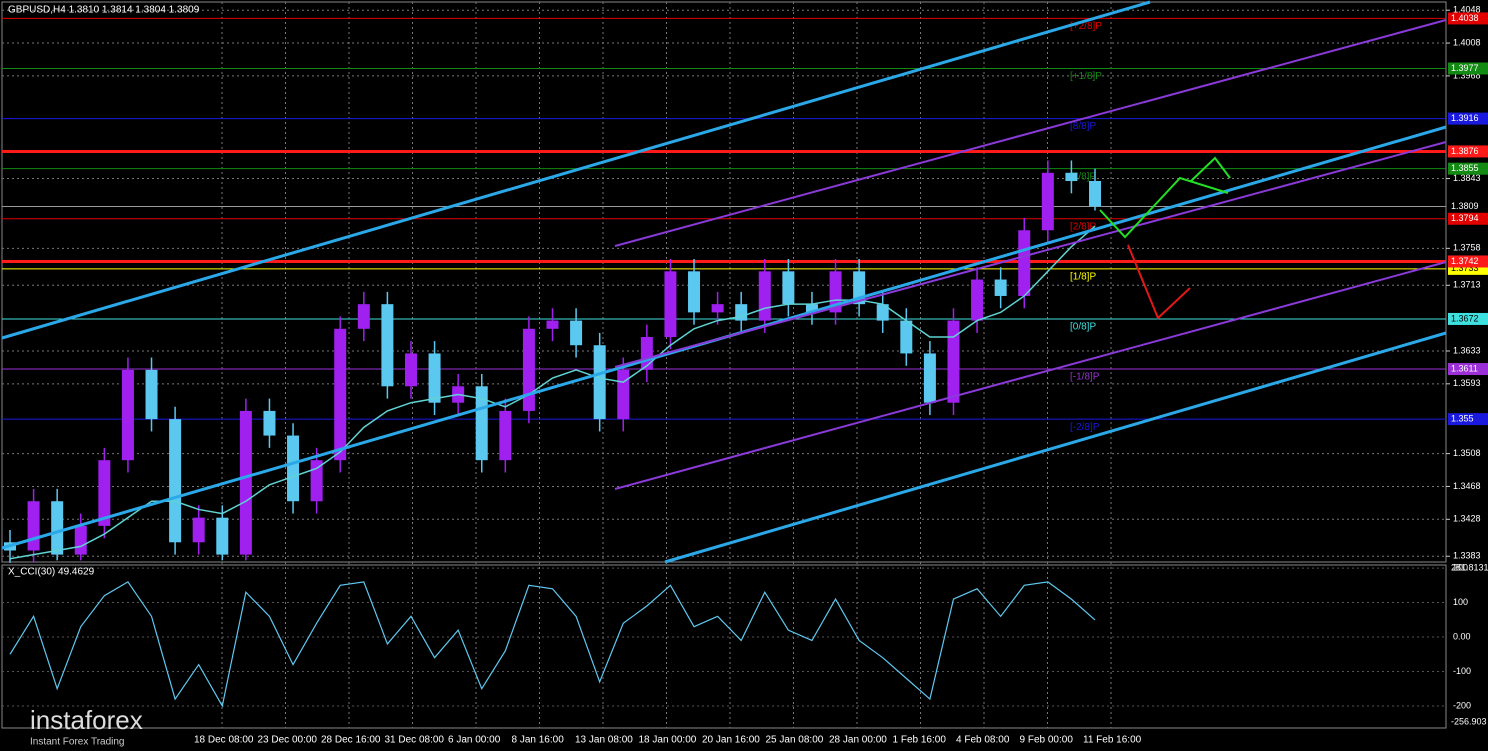 This screenshot has height=751, width=1488. What do you see at coordinates (983, 740) in the screenshot?
I see `x-tick-label: 4 Feb 08:00` at bounding box center [983, 740].